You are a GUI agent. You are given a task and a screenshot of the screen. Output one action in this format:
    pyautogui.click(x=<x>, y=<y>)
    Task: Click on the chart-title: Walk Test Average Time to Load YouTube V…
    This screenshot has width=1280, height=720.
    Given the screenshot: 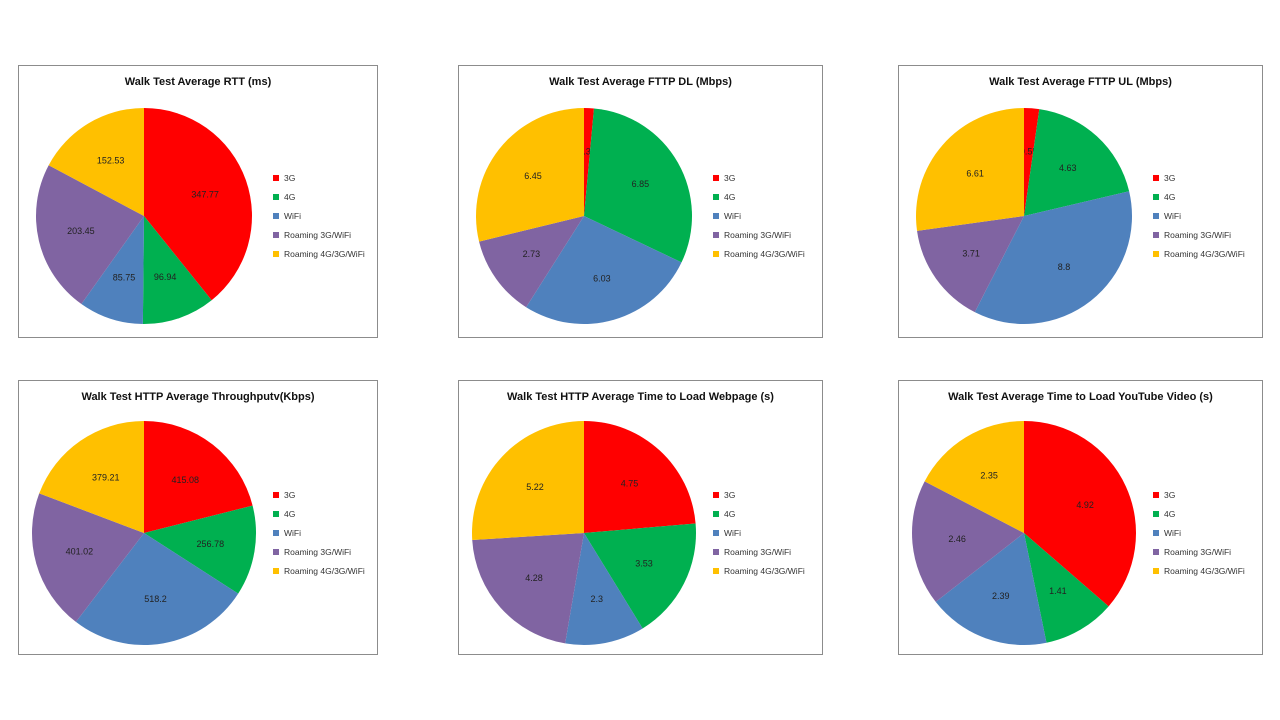 What is the action you would take?
    pyautogui.click(x=1080, y=397)
    